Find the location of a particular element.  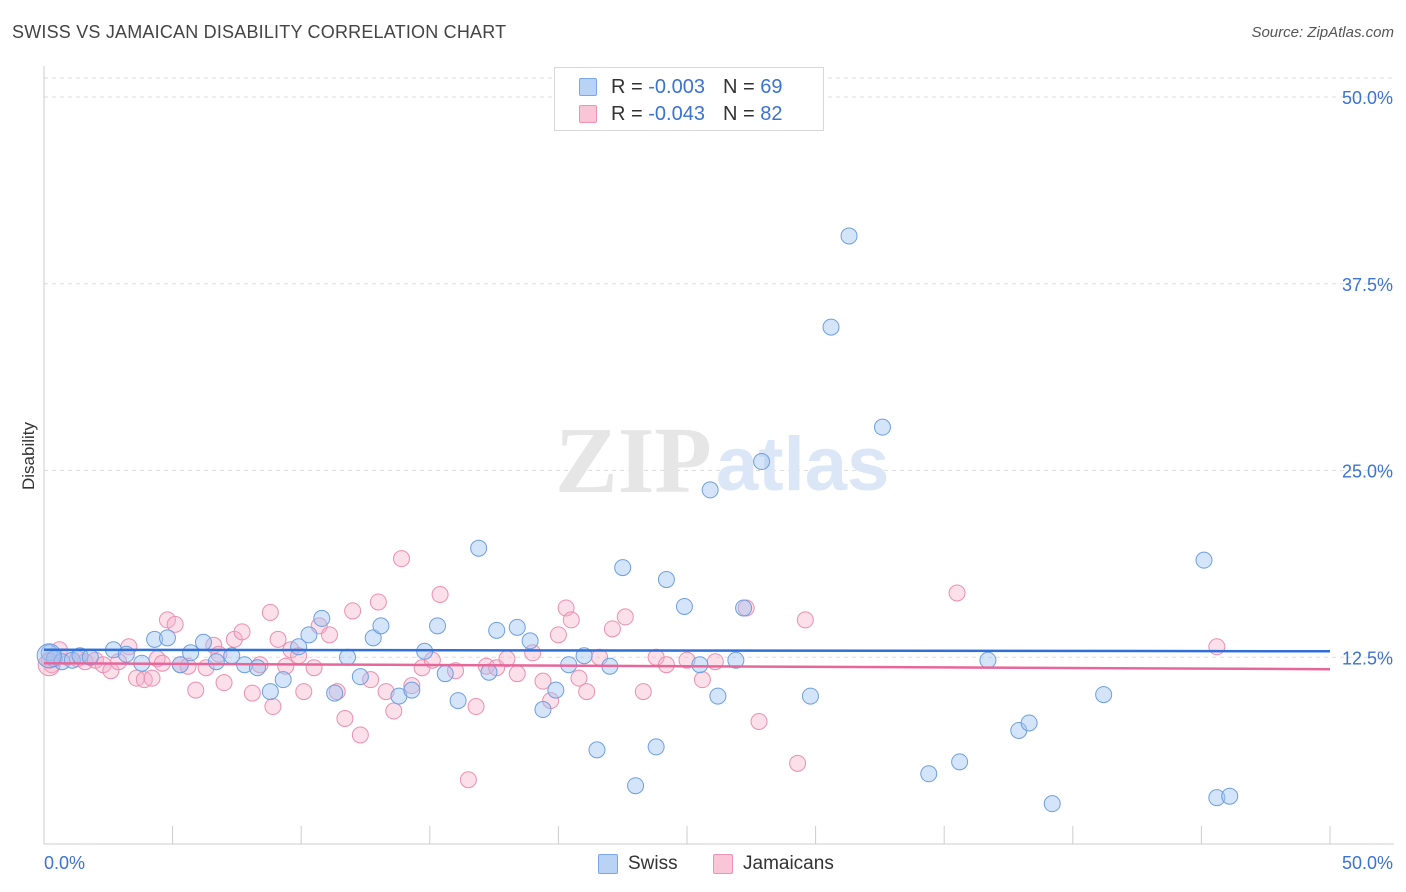

legend-row-jamaicans: R = -0.043 N = 82 is located at coordinates (680, 114).